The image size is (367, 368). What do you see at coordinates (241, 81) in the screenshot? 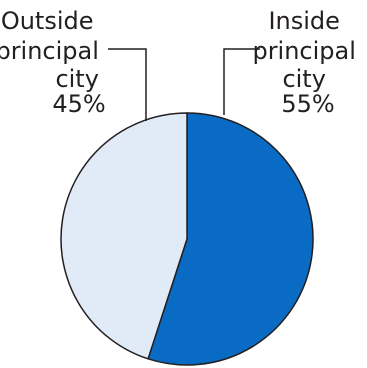
I see `leader-line-inside` at bounding box center [241, 81].